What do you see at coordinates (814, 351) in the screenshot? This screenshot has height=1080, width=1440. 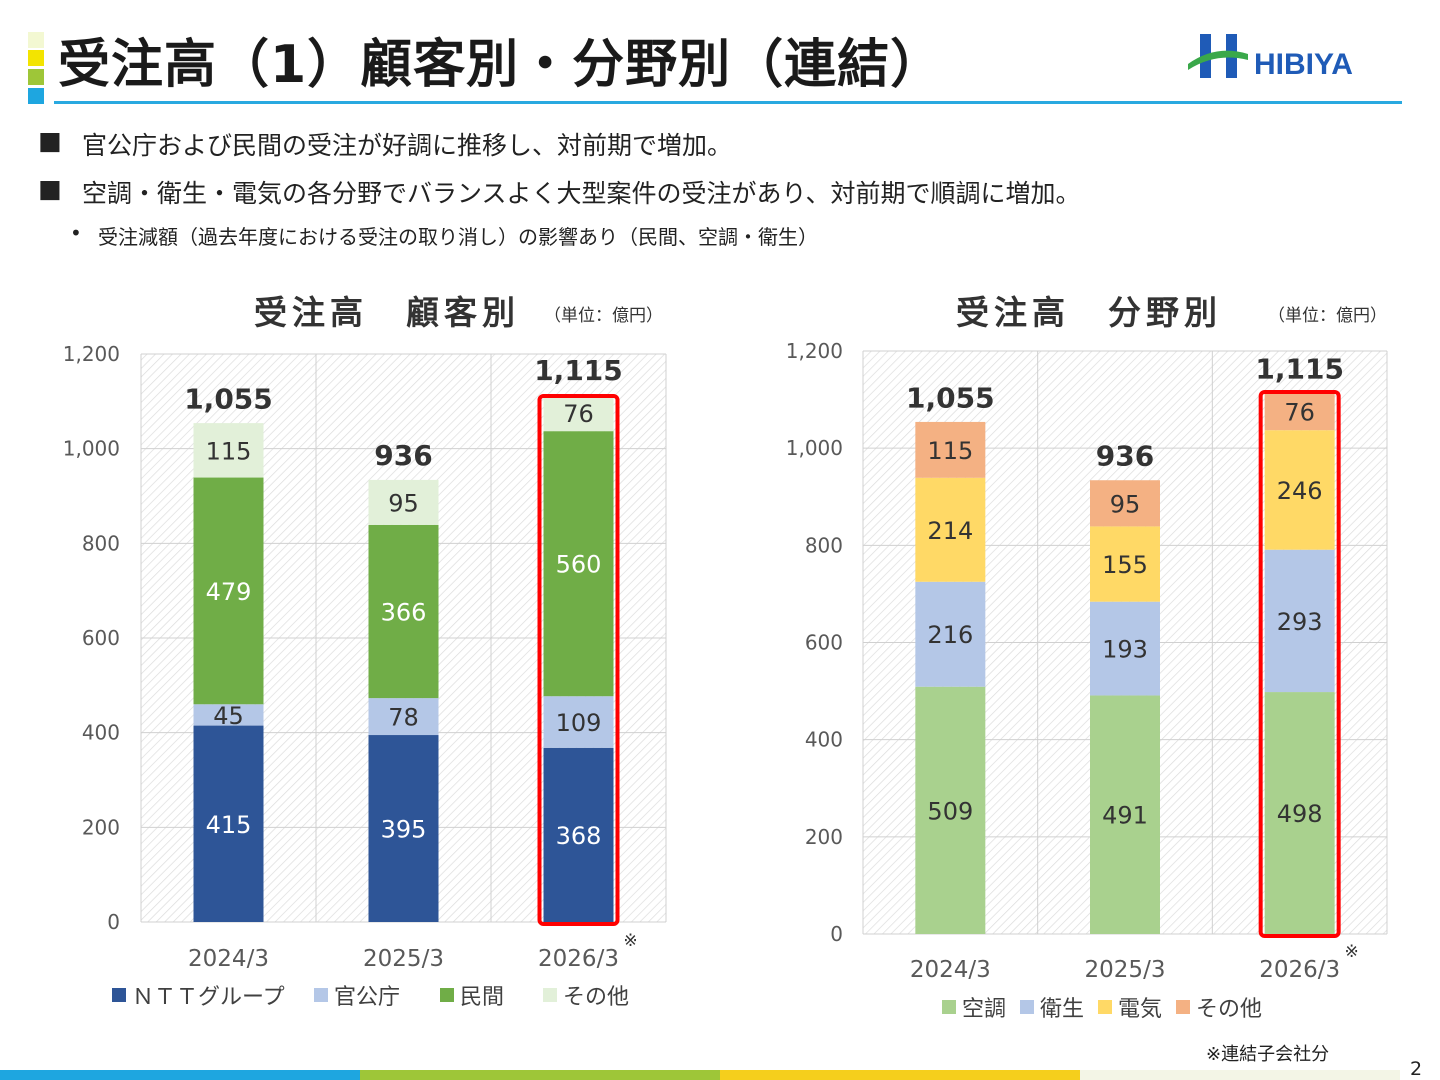 I see `y-tick-label: 1,200` at bounding box center [814, 351].